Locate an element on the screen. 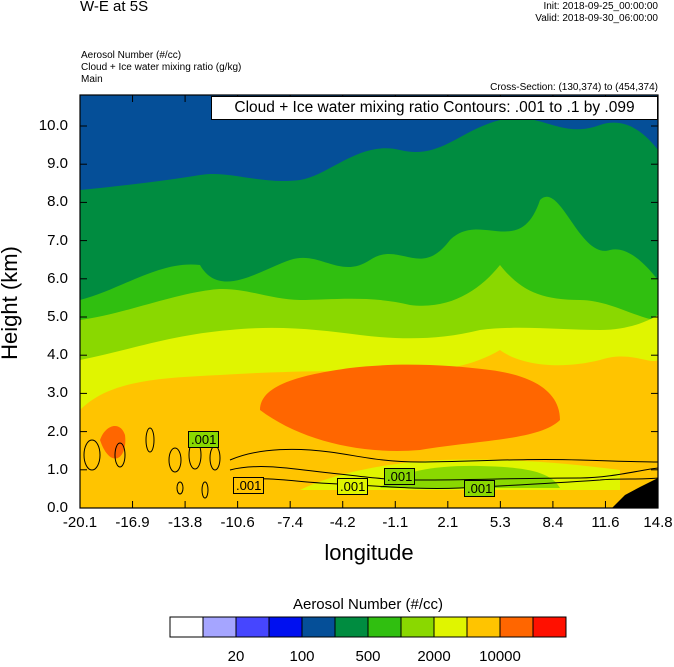 This screenshot has width=674, height=667. x-tick-label: -4.2 is located at coordinates (342, 522).